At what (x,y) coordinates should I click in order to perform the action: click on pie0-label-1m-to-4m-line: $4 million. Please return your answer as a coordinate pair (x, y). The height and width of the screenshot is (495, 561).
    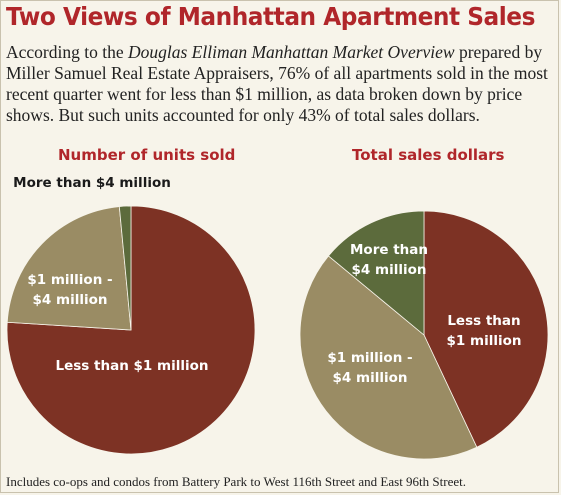
    Looking at the image, I should click on (70, 300).